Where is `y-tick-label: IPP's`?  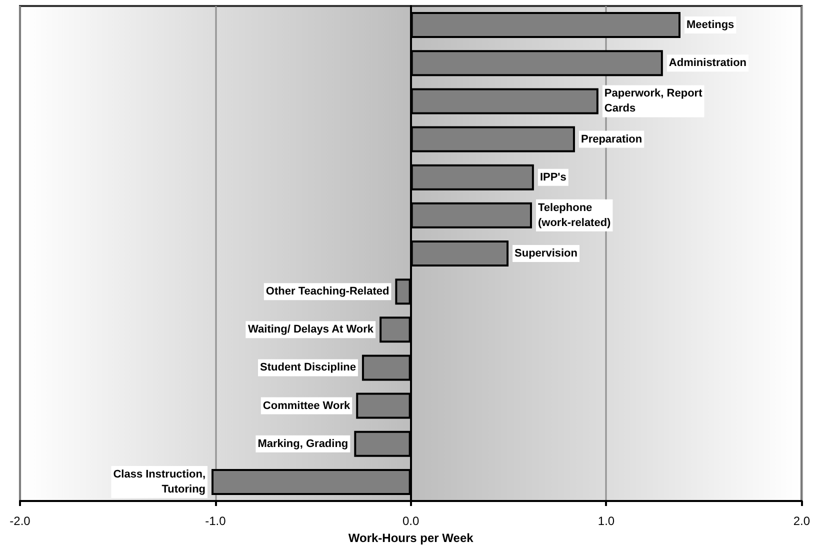 y-tick-label: IPP's is located at coordinates (553, 177).